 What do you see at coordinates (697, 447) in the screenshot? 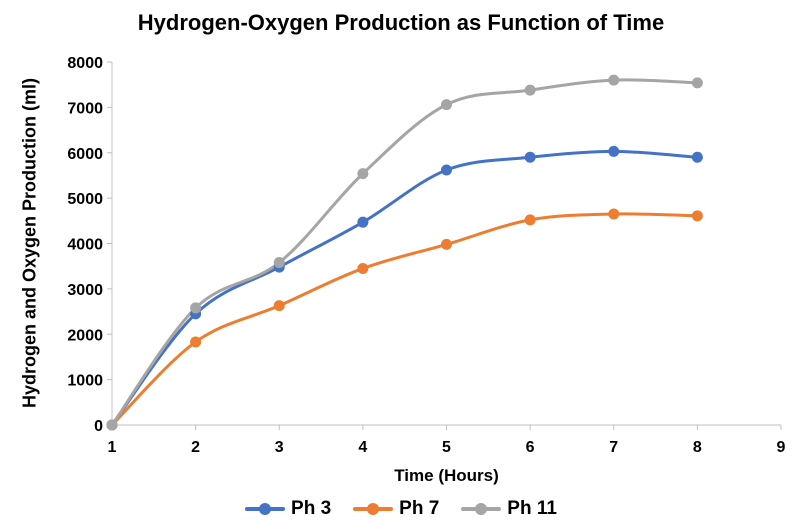
I see `x-tick-label: 8` at bounding box center [697, 447].